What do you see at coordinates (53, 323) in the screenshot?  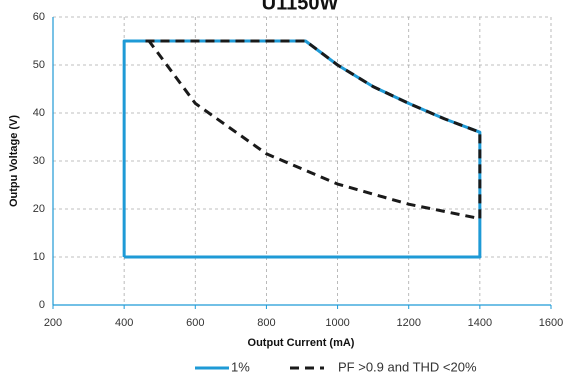 I see `x-tick-label: 200` at bounding box center [53, 323].